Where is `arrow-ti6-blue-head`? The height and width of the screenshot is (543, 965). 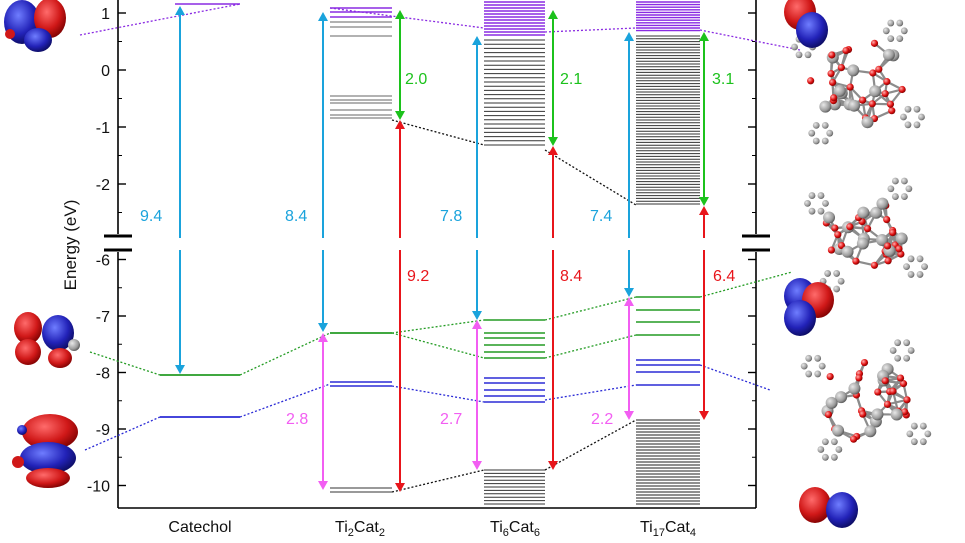 arrow-ti6-blue-head is located at coordinates (477, 40).